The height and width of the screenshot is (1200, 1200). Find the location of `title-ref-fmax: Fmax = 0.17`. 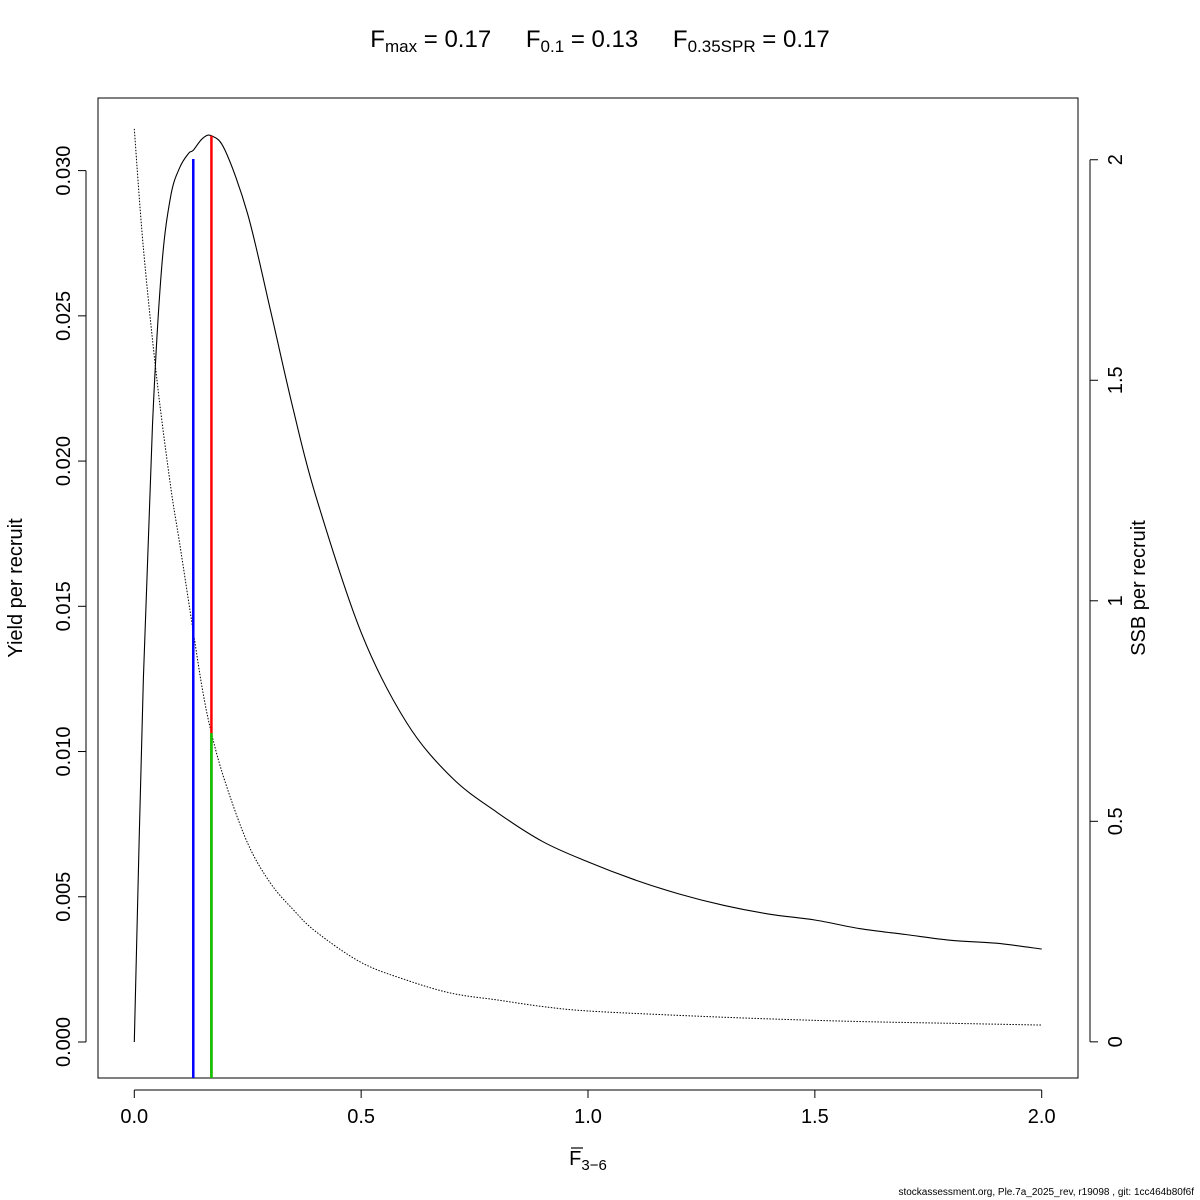

title-ref-fmax: Fmax = 0.17 is located at coordinates (431, 41).